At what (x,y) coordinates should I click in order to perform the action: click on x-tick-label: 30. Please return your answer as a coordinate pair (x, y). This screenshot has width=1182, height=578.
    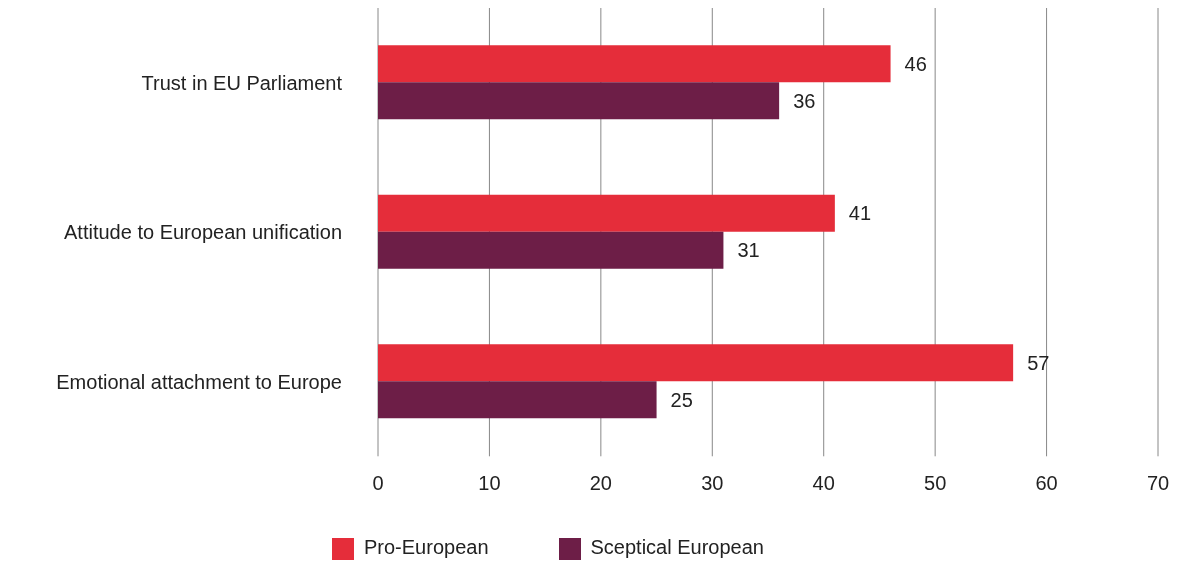
    Looking at the image, I should click on (712, 483).